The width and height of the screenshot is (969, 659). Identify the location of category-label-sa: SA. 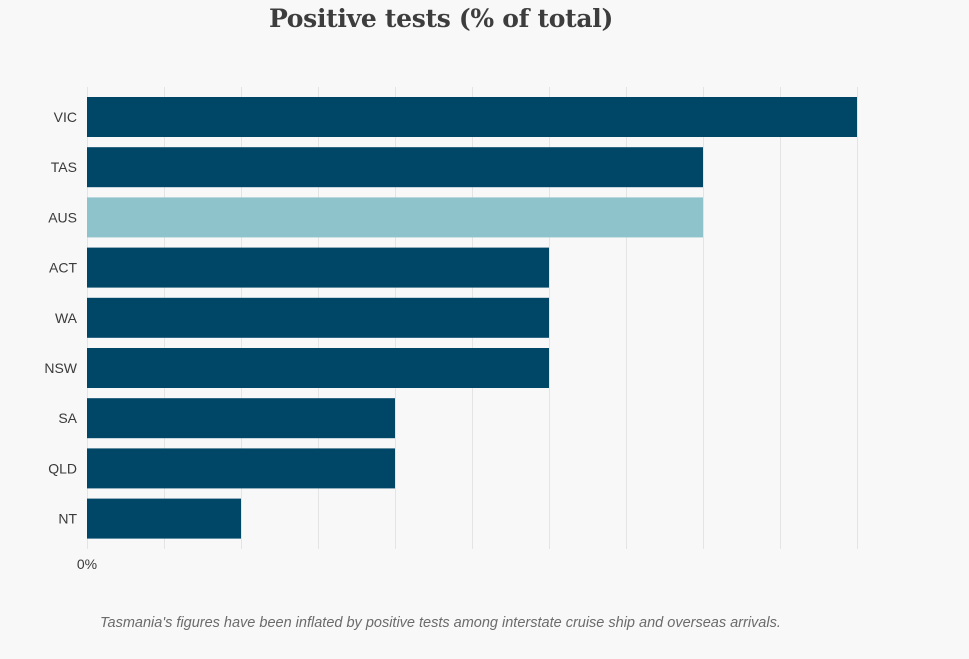
(67, 418).